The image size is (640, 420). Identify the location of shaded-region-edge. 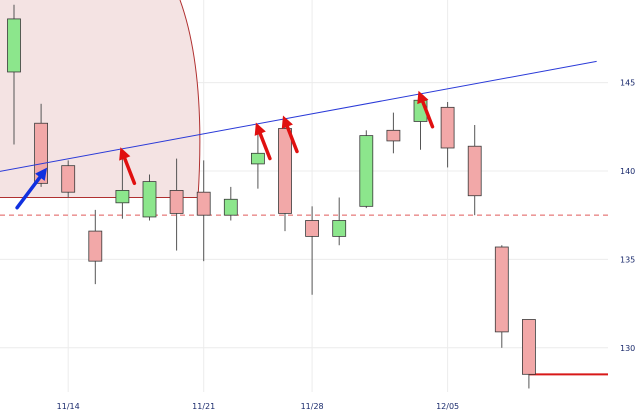
(100, 99).